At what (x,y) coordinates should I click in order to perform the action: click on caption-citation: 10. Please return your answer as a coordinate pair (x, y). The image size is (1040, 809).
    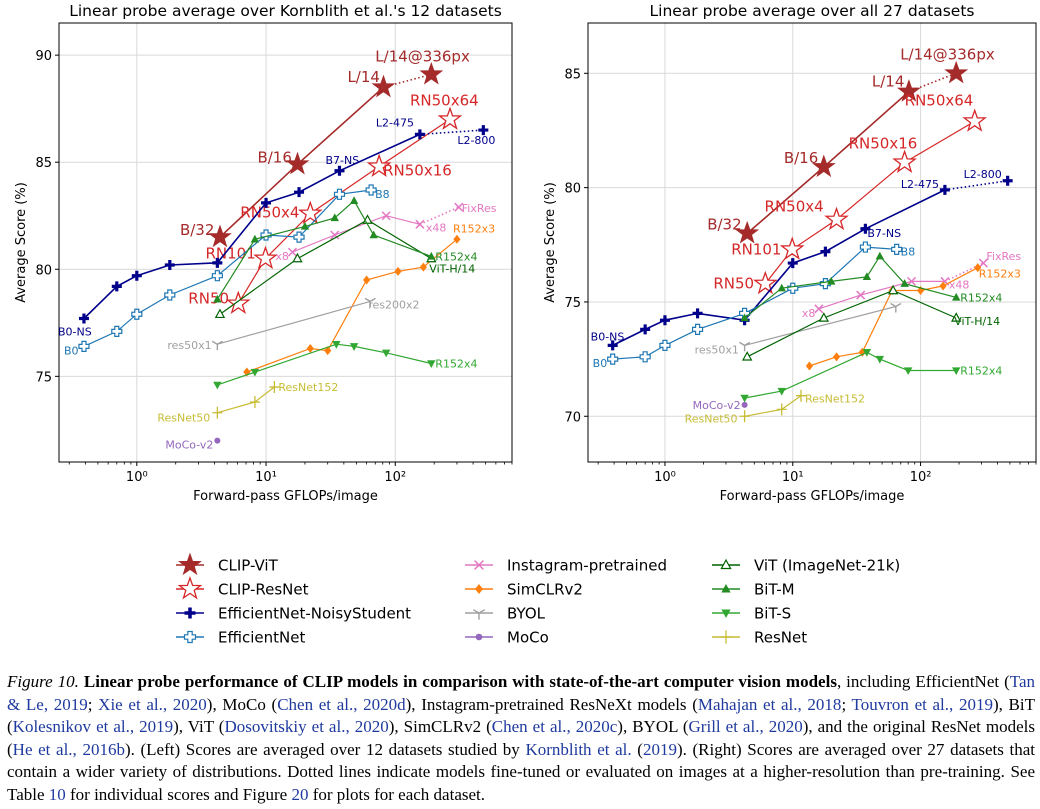
    Looking at the image, I should click on (57, 794).